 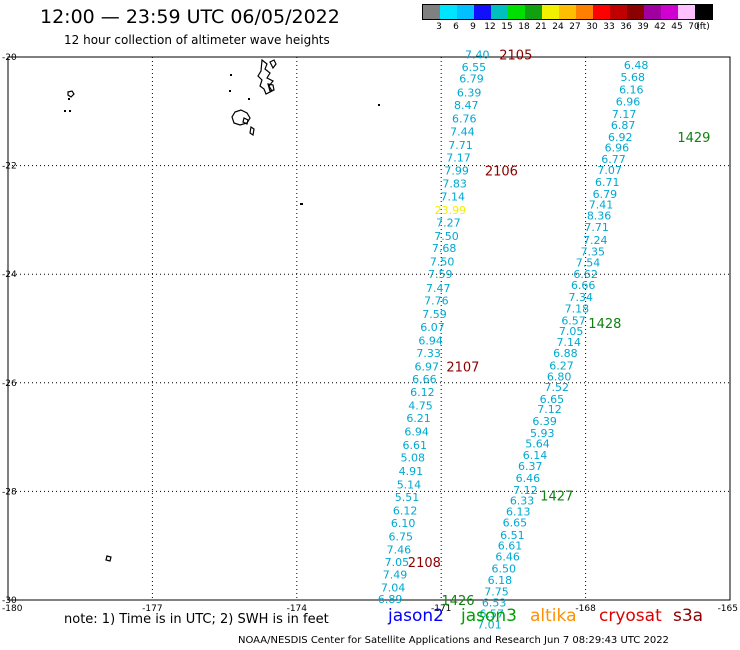 What do you see at coordinates (558, 27) in the screenshot?
I see `legend-label: 24` at bounding box center [558, 27].